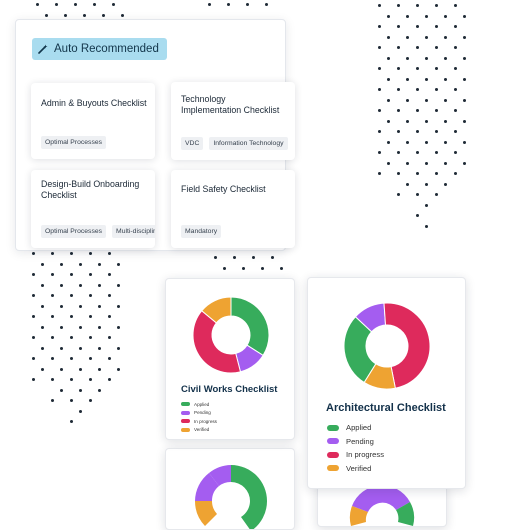 The width and height of the screenshot is (510, 530). Describe the element at coordinates (230, 489) in the screenshot. I see `checklist-card-partial` at that location.